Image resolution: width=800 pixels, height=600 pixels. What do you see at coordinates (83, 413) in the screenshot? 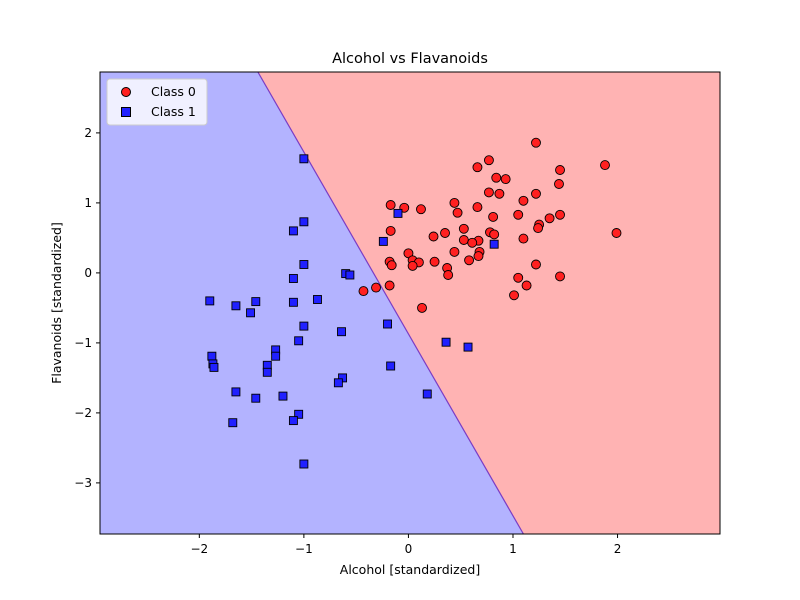
I see `y-tick-label-4: −2` at bounding box center [83, 413].